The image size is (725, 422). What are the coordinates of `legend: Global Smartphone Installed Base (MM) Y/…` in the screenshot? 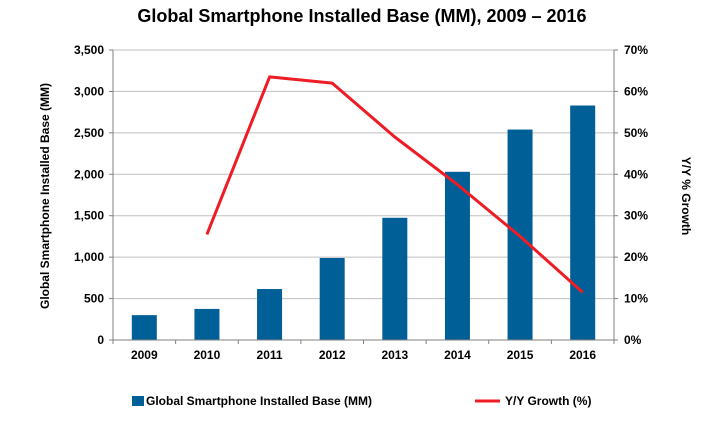 It's located at (361, 401).